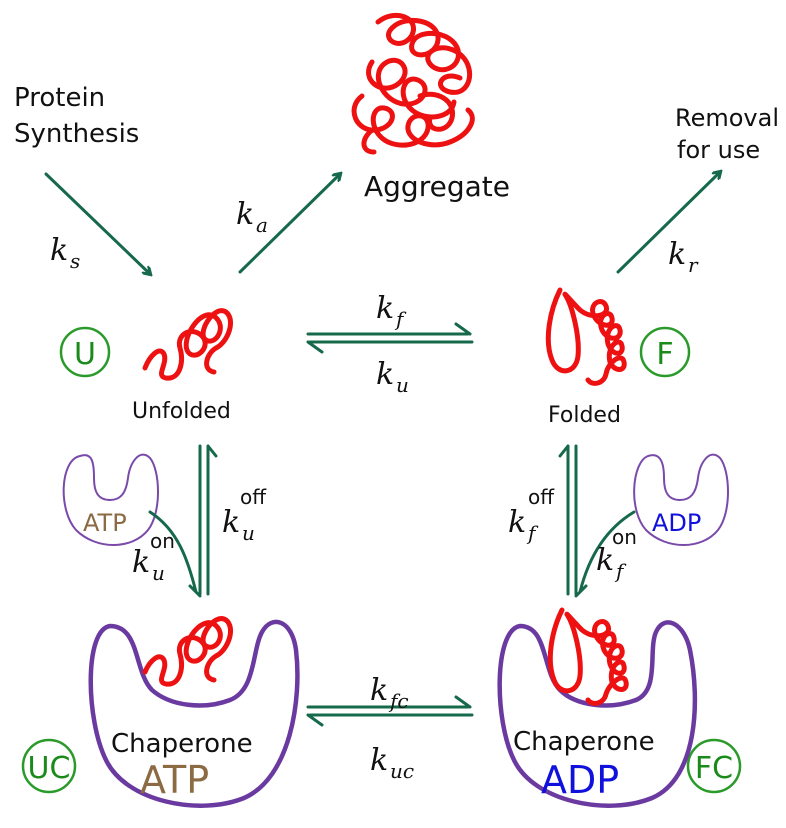 This screenshot has width=786, height=828. I want to click on rate-ka: k a, so click(252, 217).